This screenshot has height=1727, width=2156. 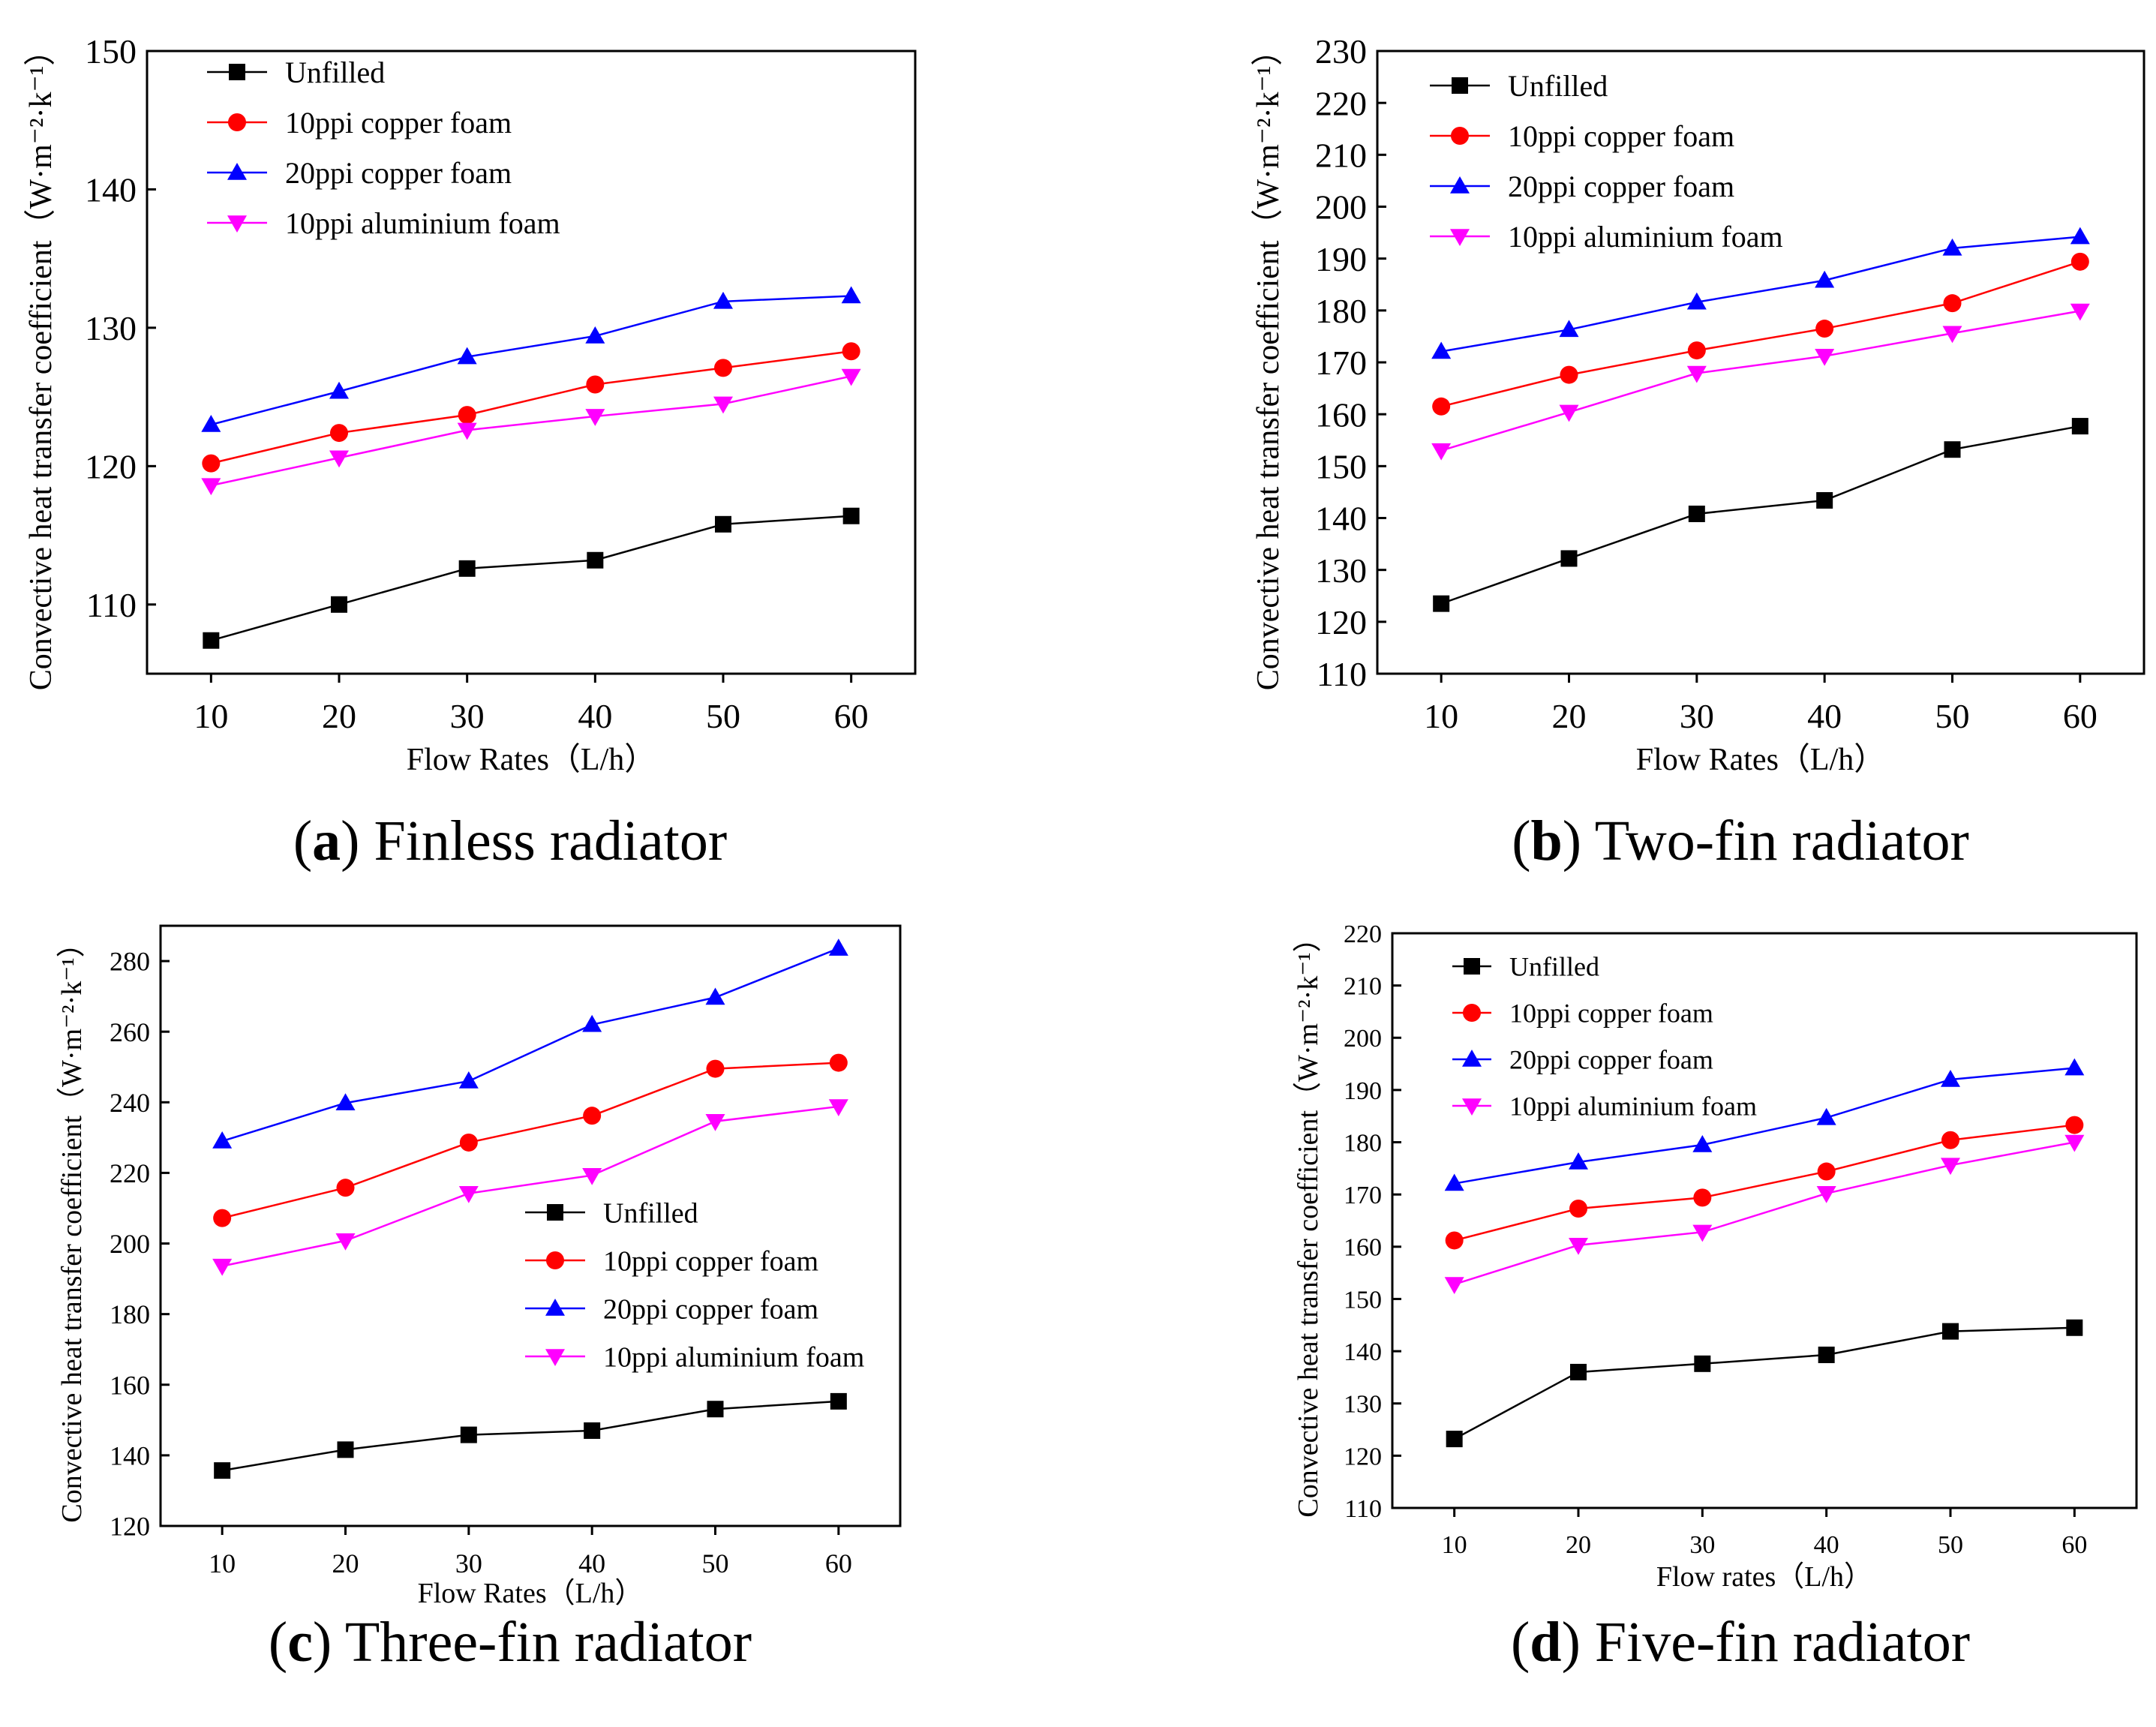 What do you see at coordinates (1341, 207) in the screenshot?
I see `y-tick-label: 200` at bounding box center [1341, 207].